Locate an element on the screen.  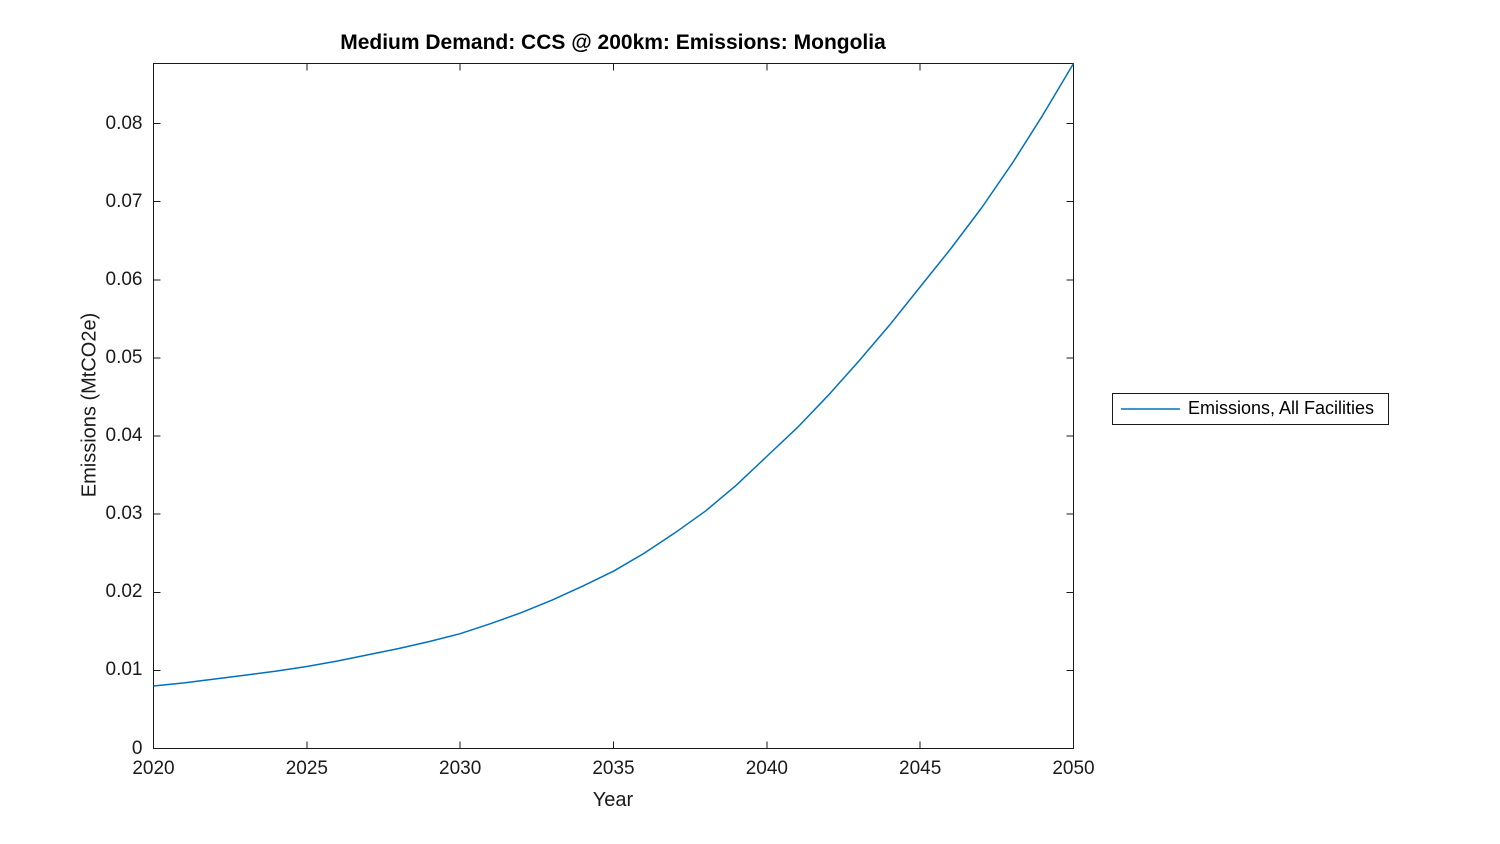
y-tick-label: 0 is located at coordinates (137, 748).